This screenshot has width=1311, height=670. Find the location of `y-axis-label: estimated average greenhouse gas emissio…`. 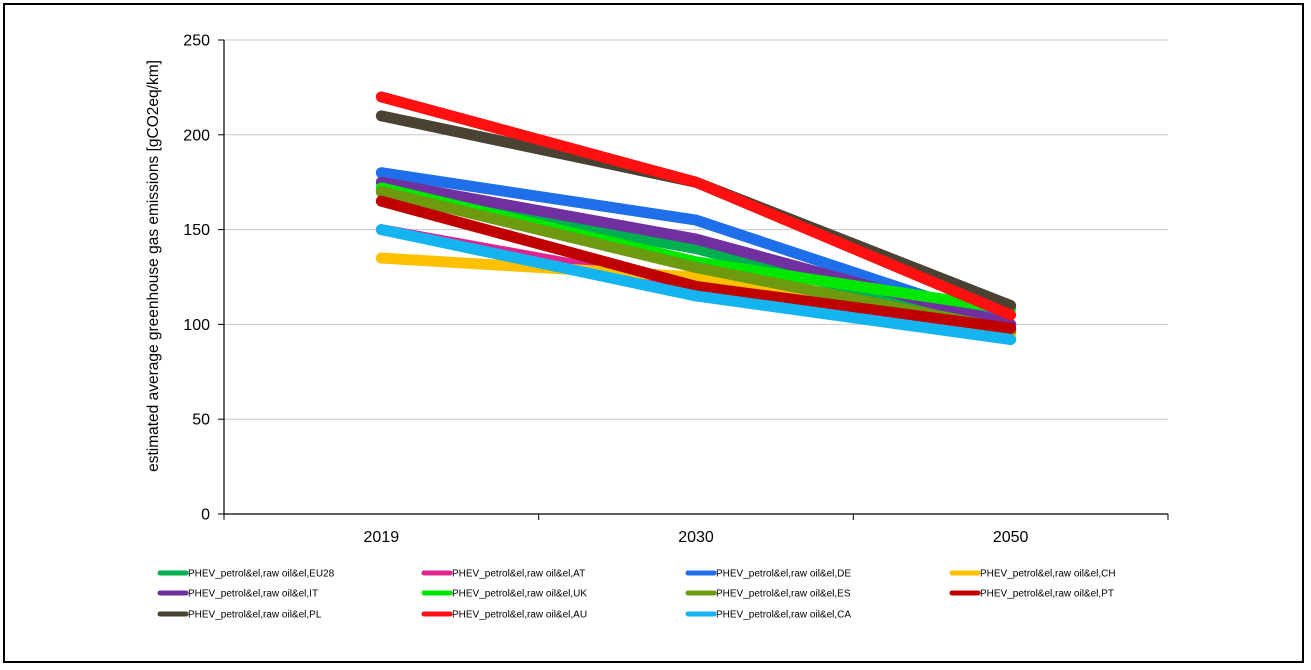

y-axis-label: estimated average greenhouse gas emissio… is located at coordinates (153, 266).